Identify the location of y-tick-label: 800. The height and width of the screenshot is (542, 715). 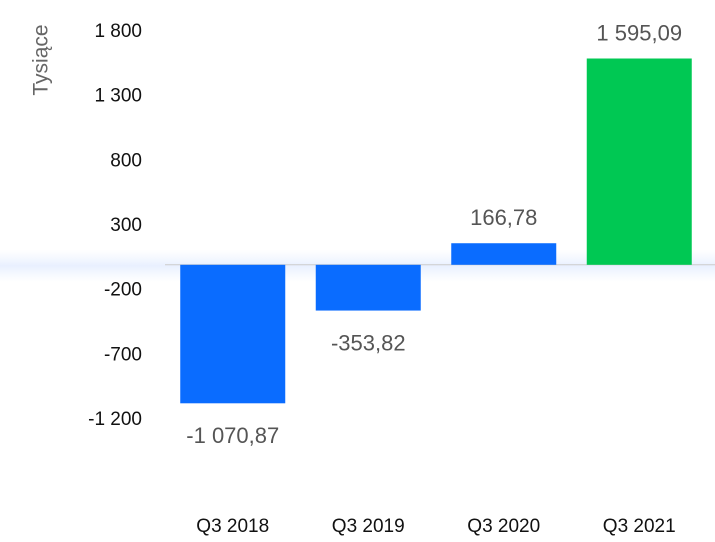
(126, 160).